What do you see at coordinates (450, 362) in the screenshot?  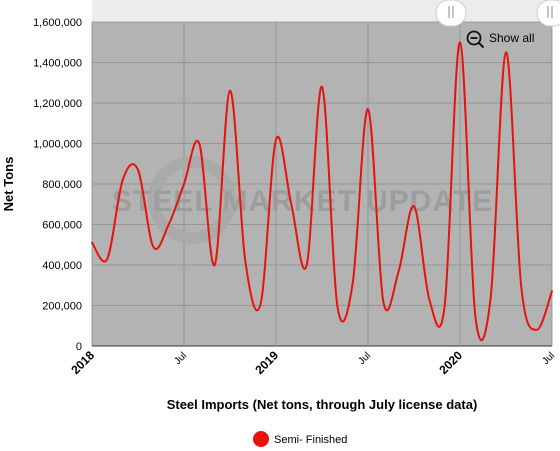 I see `x-tick-label: 2020` at bounding box center [450, 362].